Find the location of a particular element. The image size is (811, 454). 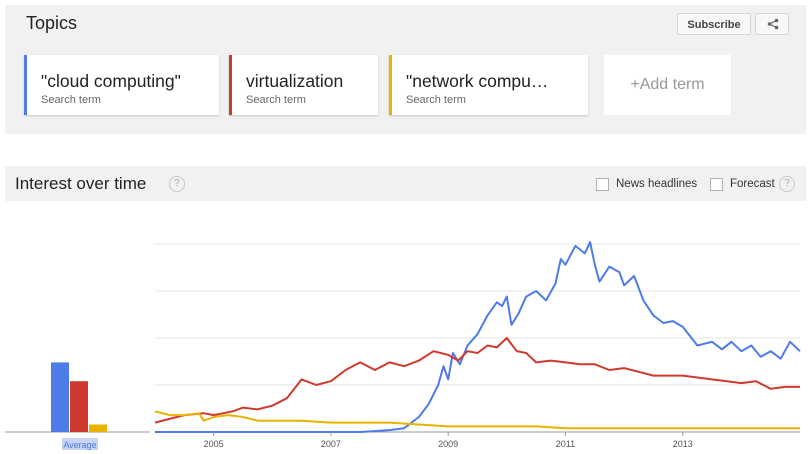

x-tick-label: 2009 is located at coordinates (448, 444).